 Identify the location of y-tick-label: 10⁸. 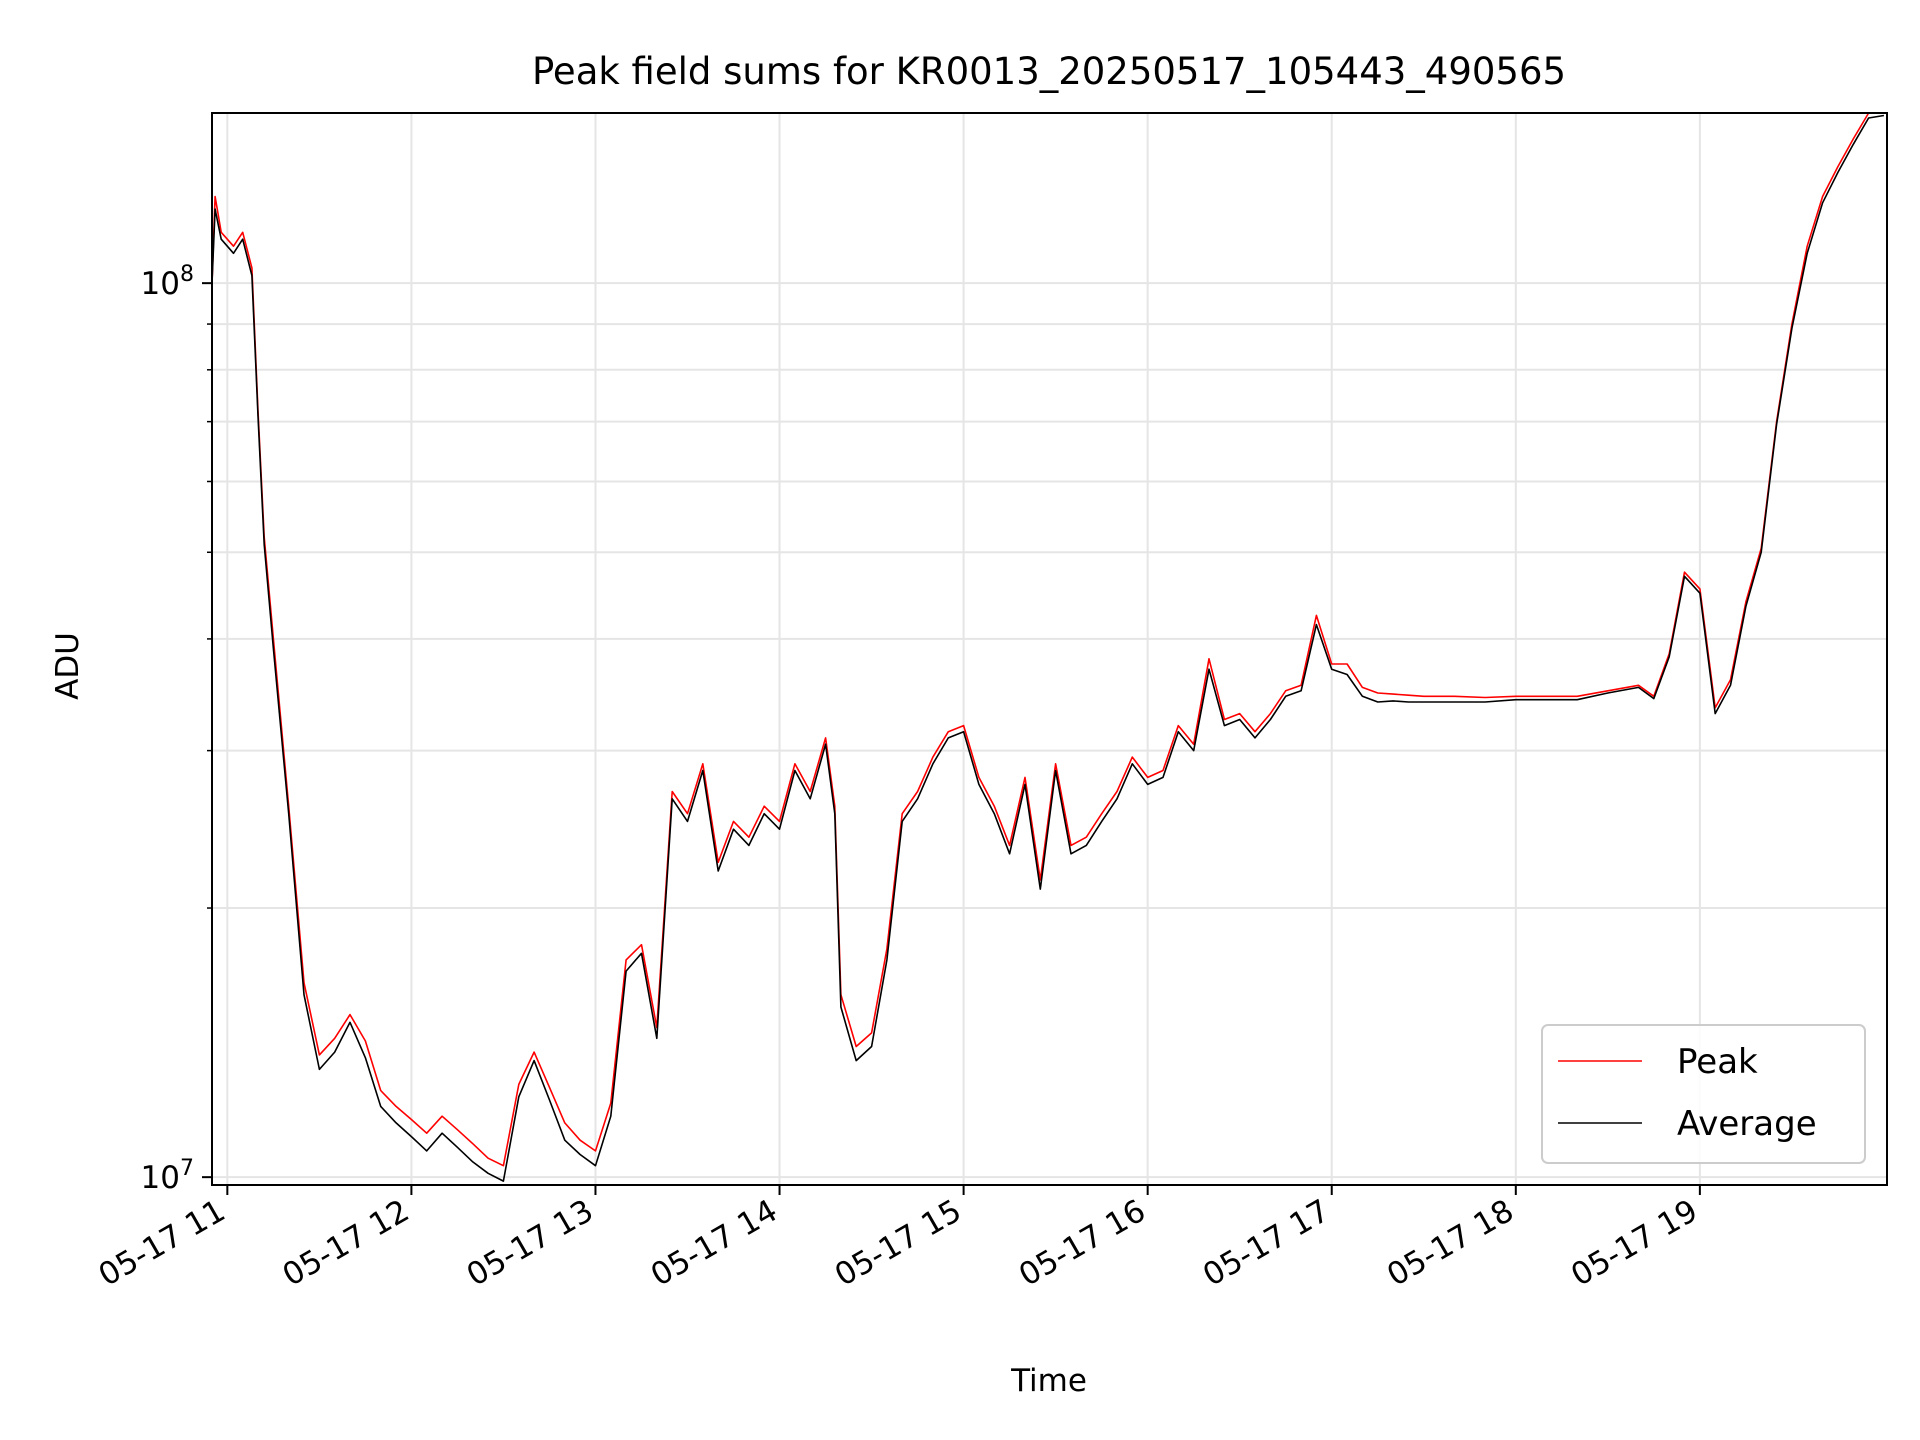
(167, 282).